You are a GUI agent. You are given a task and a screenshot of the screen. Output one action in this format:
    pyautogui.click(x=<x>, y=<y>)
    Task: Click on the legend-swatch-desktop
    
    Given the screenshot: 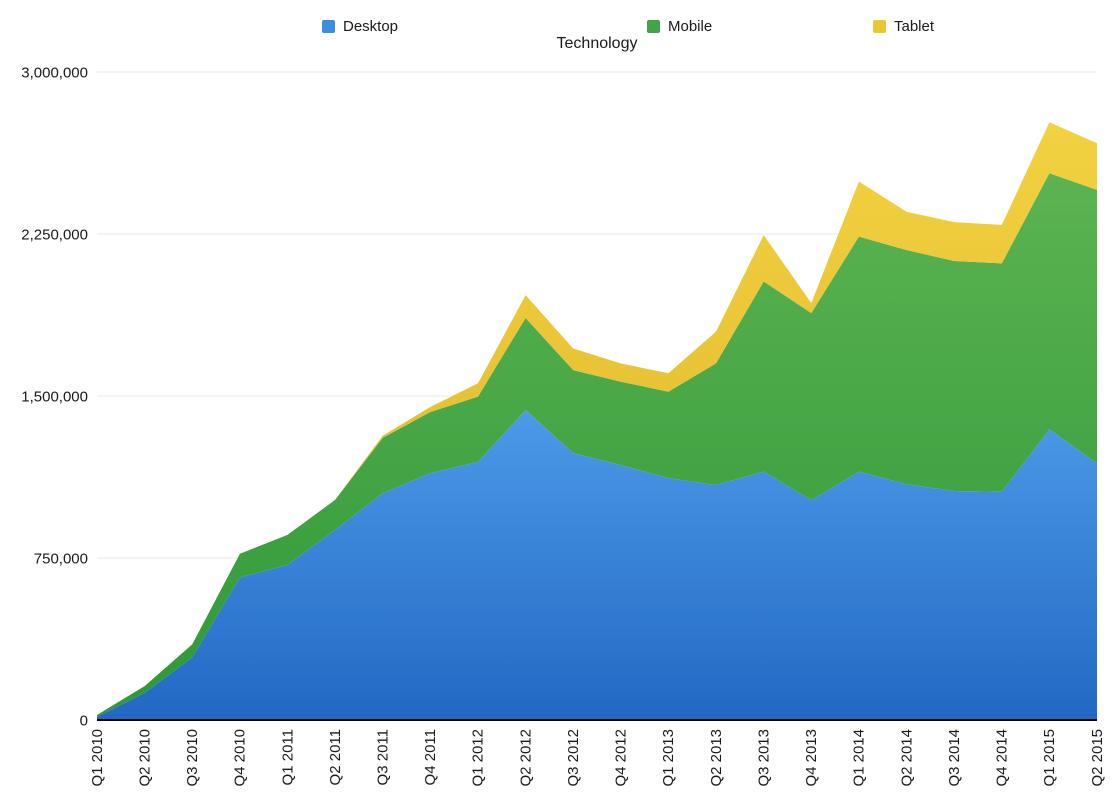 What is the action you would take?
    pyautogui.click(x=328, y=26)
    